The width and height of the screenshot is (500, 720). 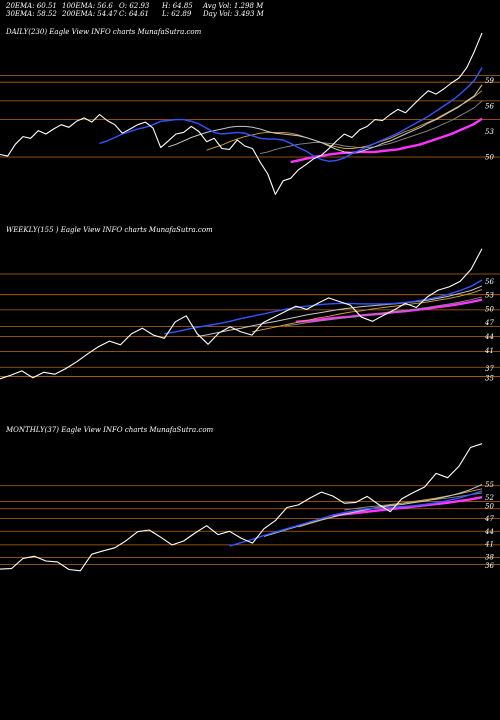 I want to click on header-ema200: 200EMA: 54.47, so click(x=90, y=14).